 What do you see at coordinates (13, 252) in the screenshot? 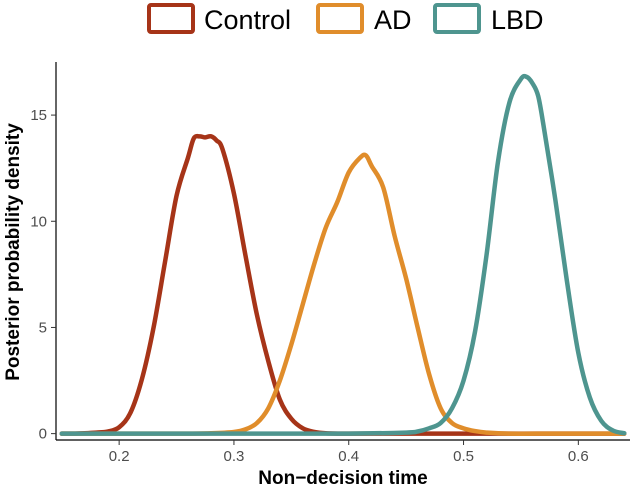
I see `y-axis-title: Posterior probability density` at bounding box center [13, 252].